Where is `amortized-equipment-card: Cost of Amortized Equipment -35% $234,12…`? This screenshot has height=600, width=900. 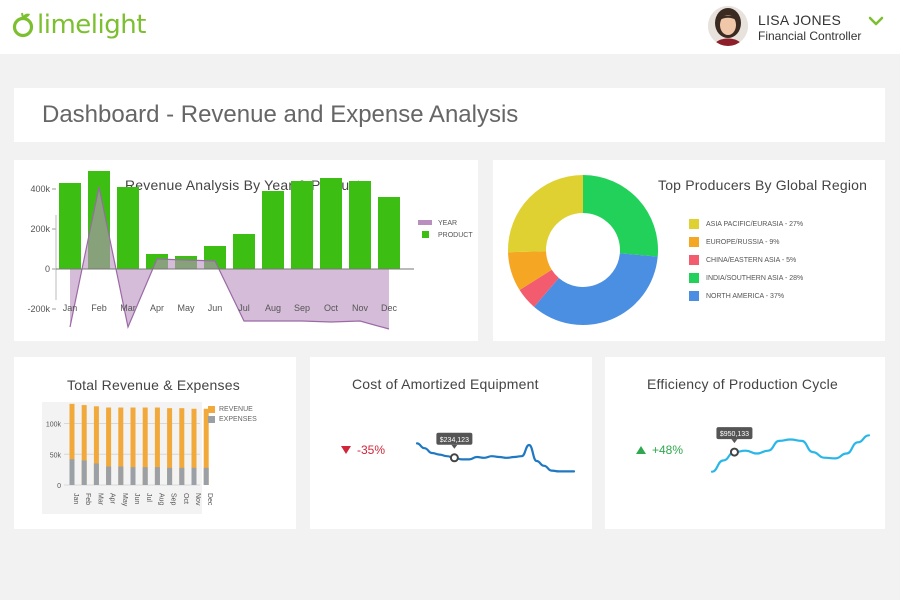 amortized-equipment-card: Cost of Amortized Equipment -35% $234,12… is located at coordinates (451, 443).